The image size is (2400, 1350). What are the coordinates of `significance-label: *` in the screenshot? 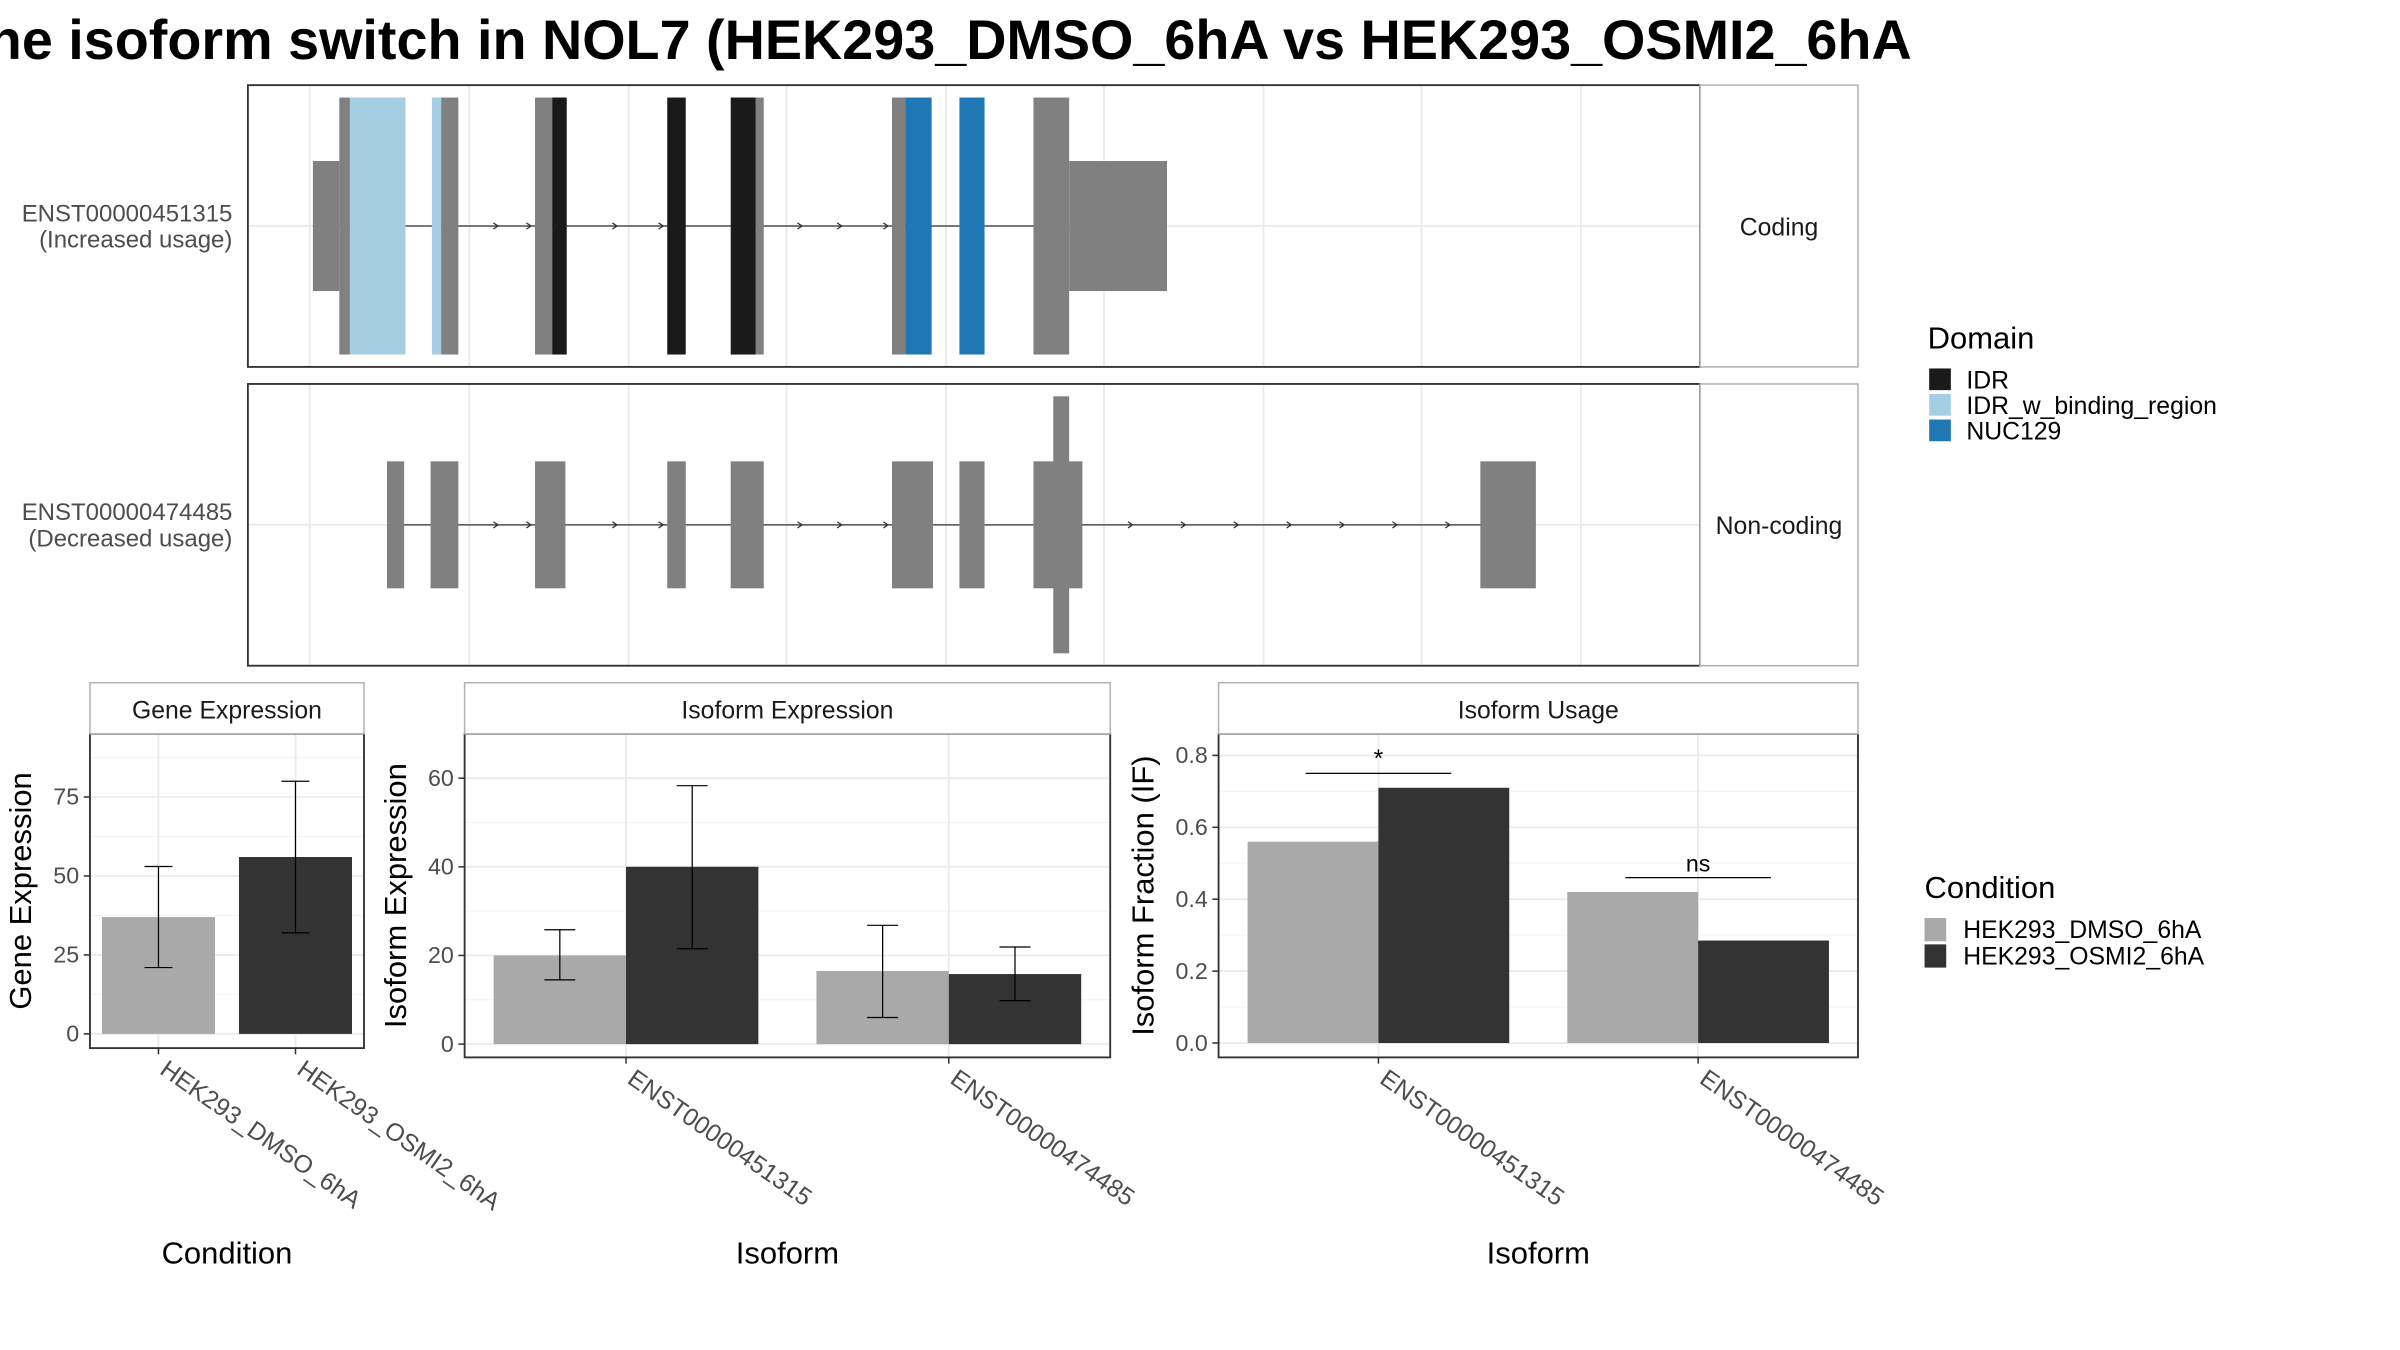 It's located at (1379, 759).